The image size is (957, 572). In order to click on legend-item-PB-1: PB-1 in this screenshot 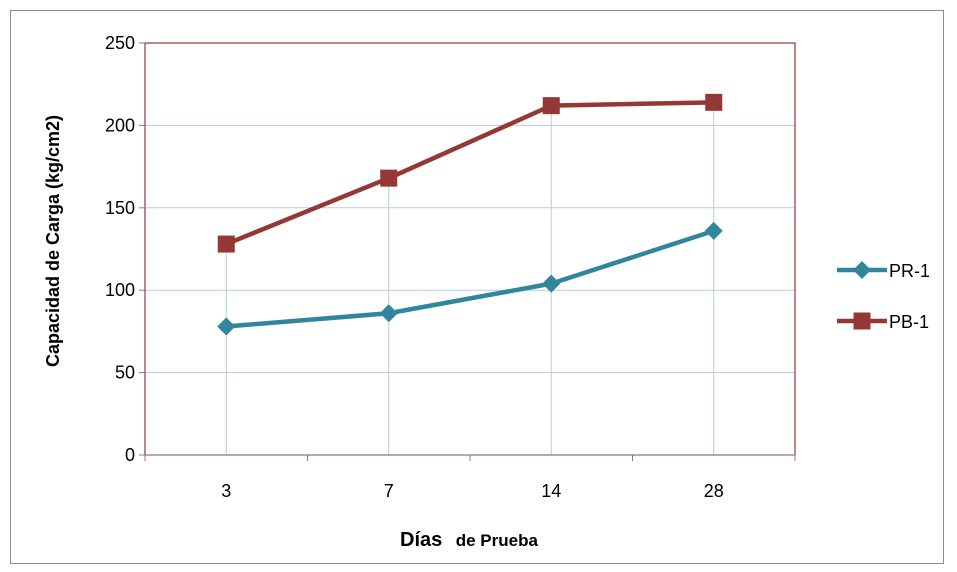, I will do `click(883, 322)`.